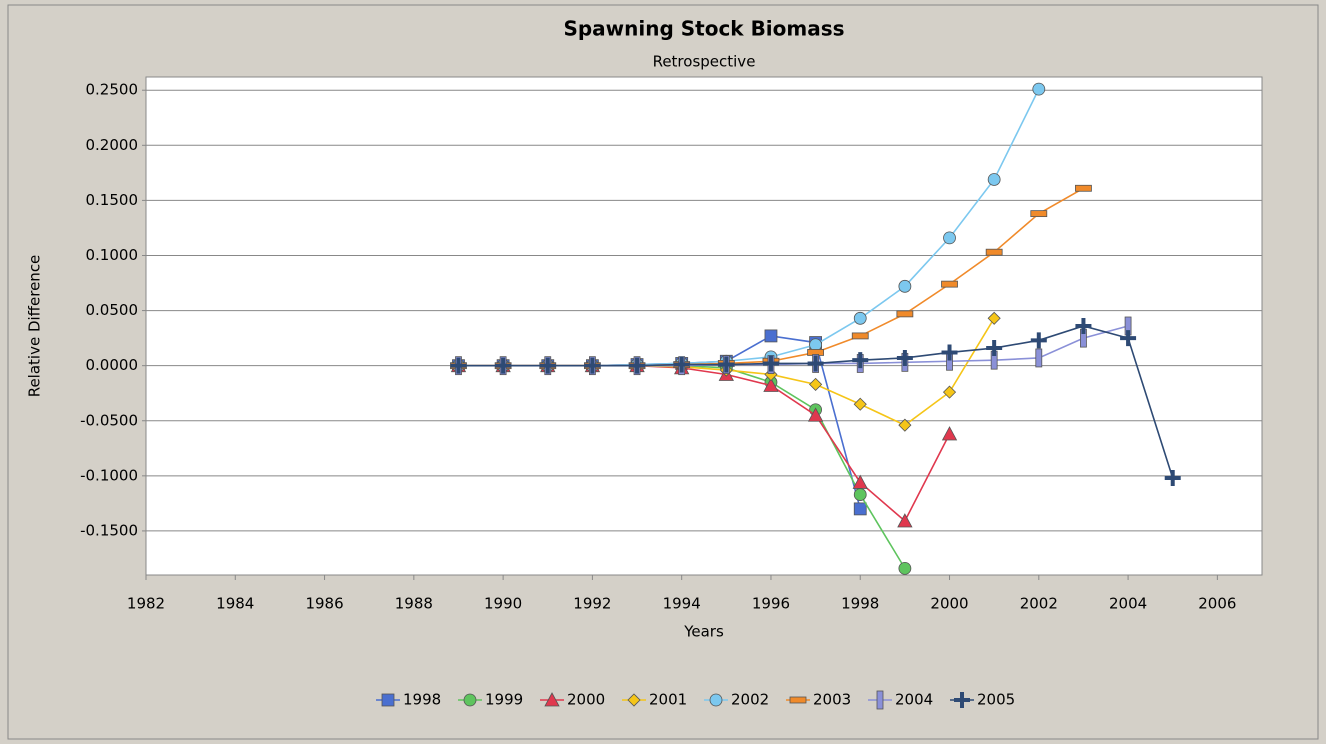  Describe the element at coordinates (996, 700) in the screenshot. I see `legend-label: 2005` at that location.